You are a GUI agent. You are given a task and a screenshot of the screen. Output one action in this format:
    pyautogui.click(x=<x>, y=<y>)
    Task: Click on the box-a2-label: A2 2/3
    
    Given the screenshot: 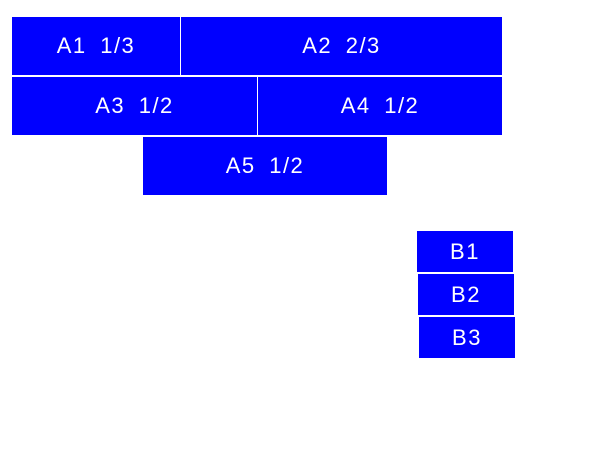 What is the action you would take?
    pyautogui.click(x=341, y=45)
    